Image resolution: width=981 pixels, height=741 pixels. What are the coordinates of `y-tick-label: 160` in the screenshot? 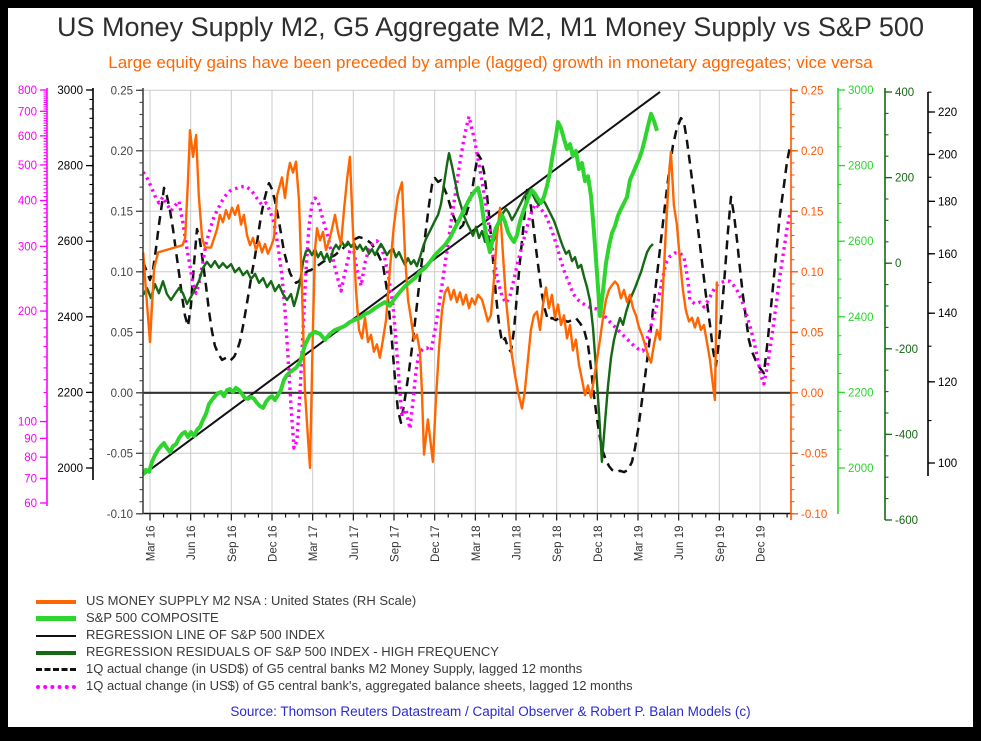 It's located at (947, 255).